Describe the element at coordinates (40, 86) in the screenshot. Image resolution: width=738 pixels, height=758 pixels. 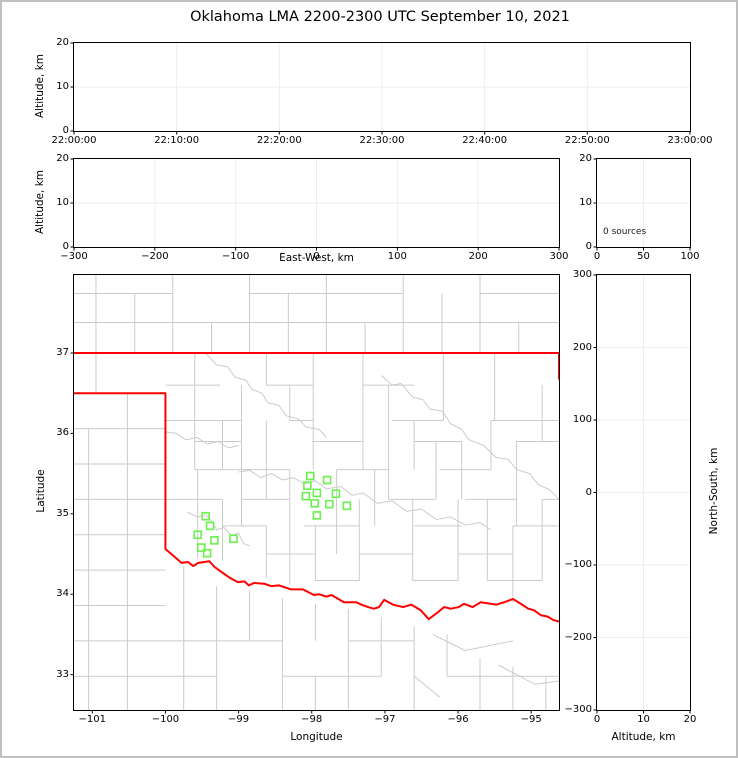
I see `time-panel-y-axis-label: Altitude, km` at that location.